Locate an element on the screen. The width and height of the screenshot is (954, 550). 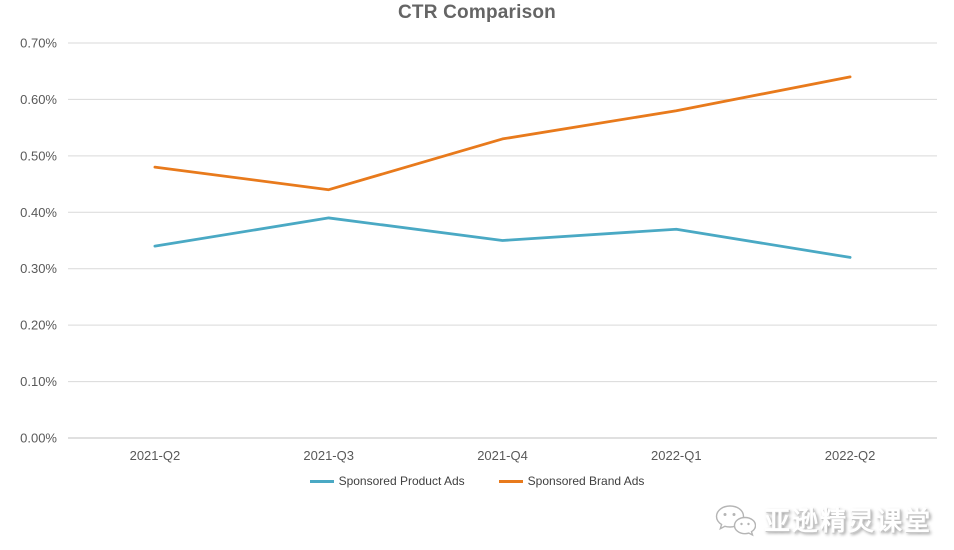
x-axis-label: 2021-Q2 is located at coordinates (155, 455).